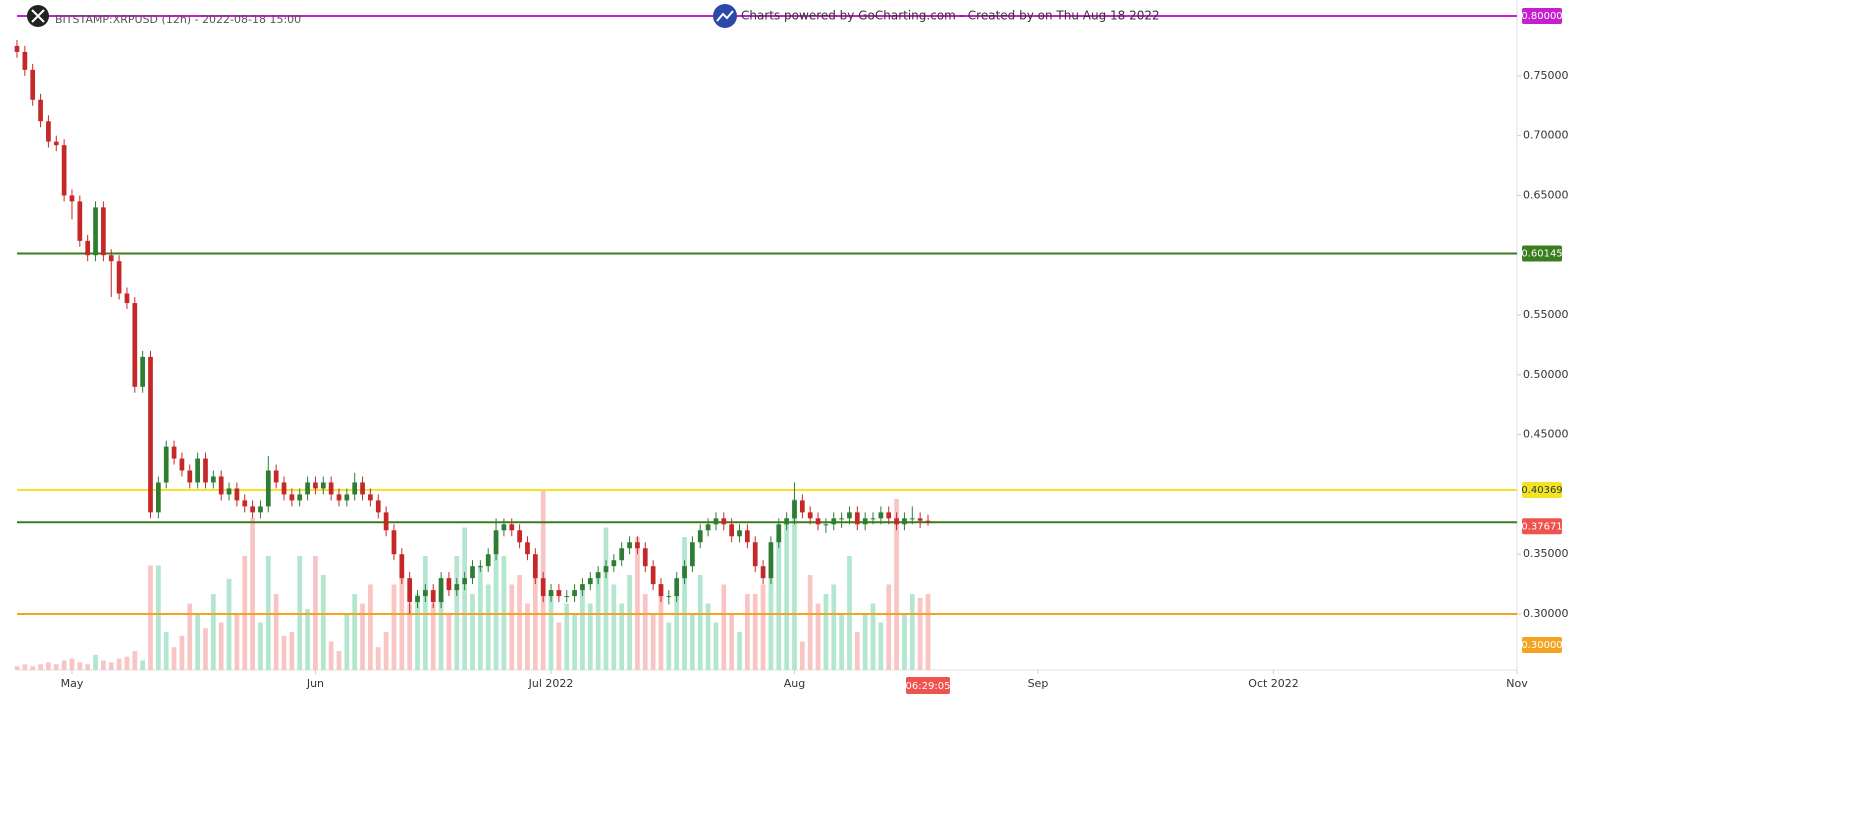 This screenshot has height=836, width=1863. What do you see at coordinates (1038, 683) in the screenshot?
I see `x-tick-label: Sep` at bounding box center [1038, 683].